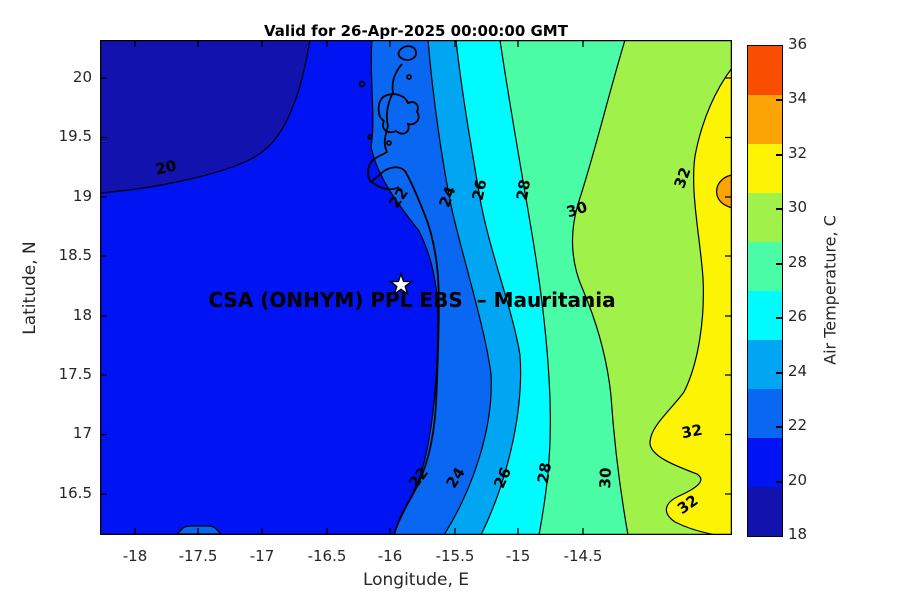 This screenshot has height=600, width=900. Describe the element at coordinates (455, 556) in the screenshot. I see `x-tick-label: -15.5` at that location.